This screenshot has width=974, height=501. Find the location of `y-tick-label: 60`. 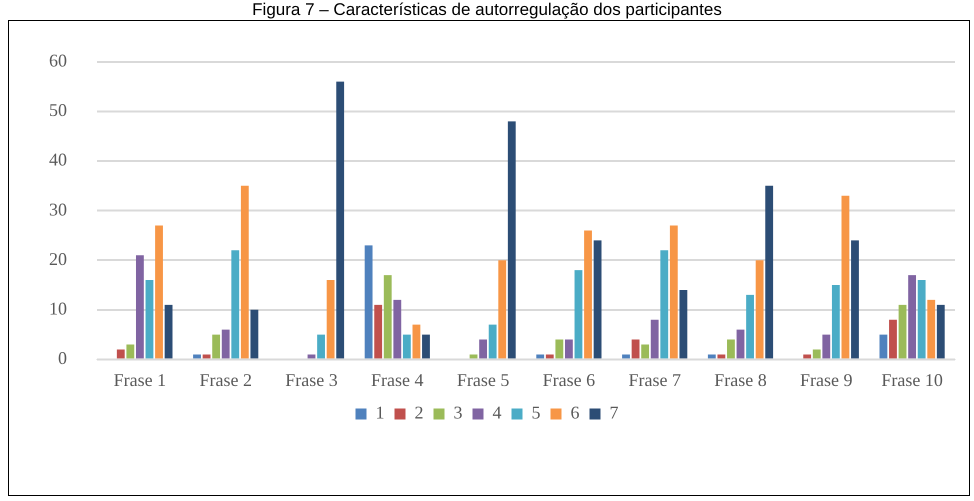

y-tick-label: 60 is located at coordinates (58, 60).